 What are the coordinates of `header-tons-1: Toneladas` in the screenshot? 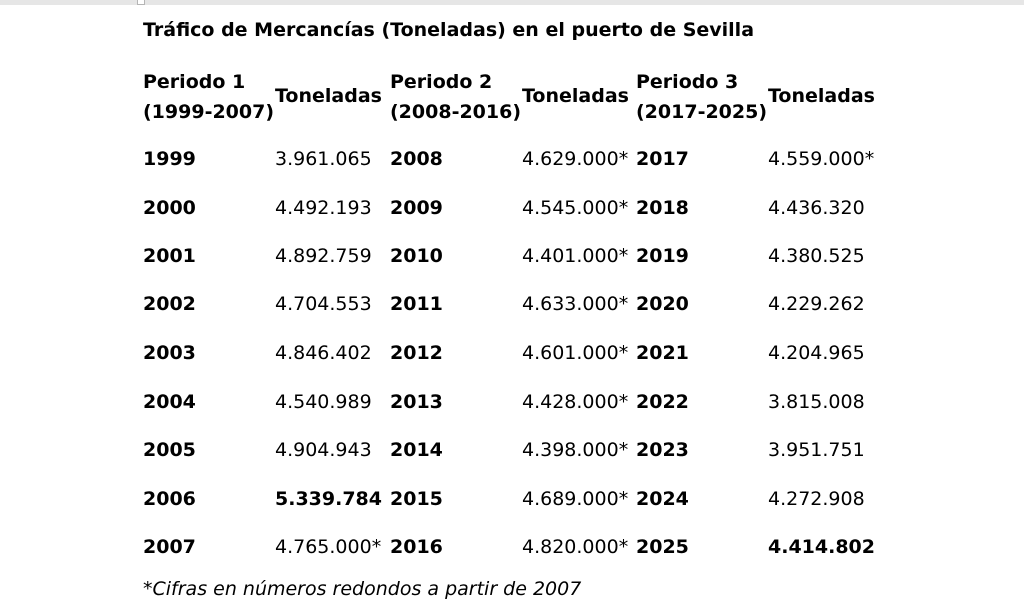 It's located at (328, 96).